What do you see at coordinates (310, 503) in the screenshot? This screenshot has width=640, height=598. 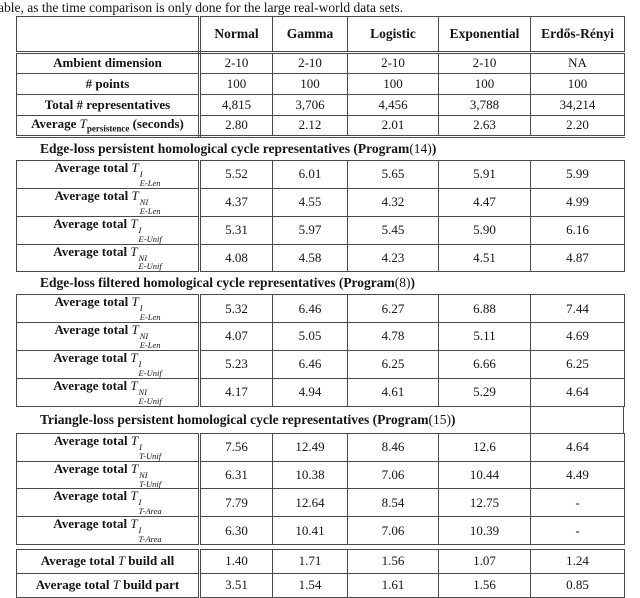 I see `cell-value: 12.64` at bounding box center [310, 503].